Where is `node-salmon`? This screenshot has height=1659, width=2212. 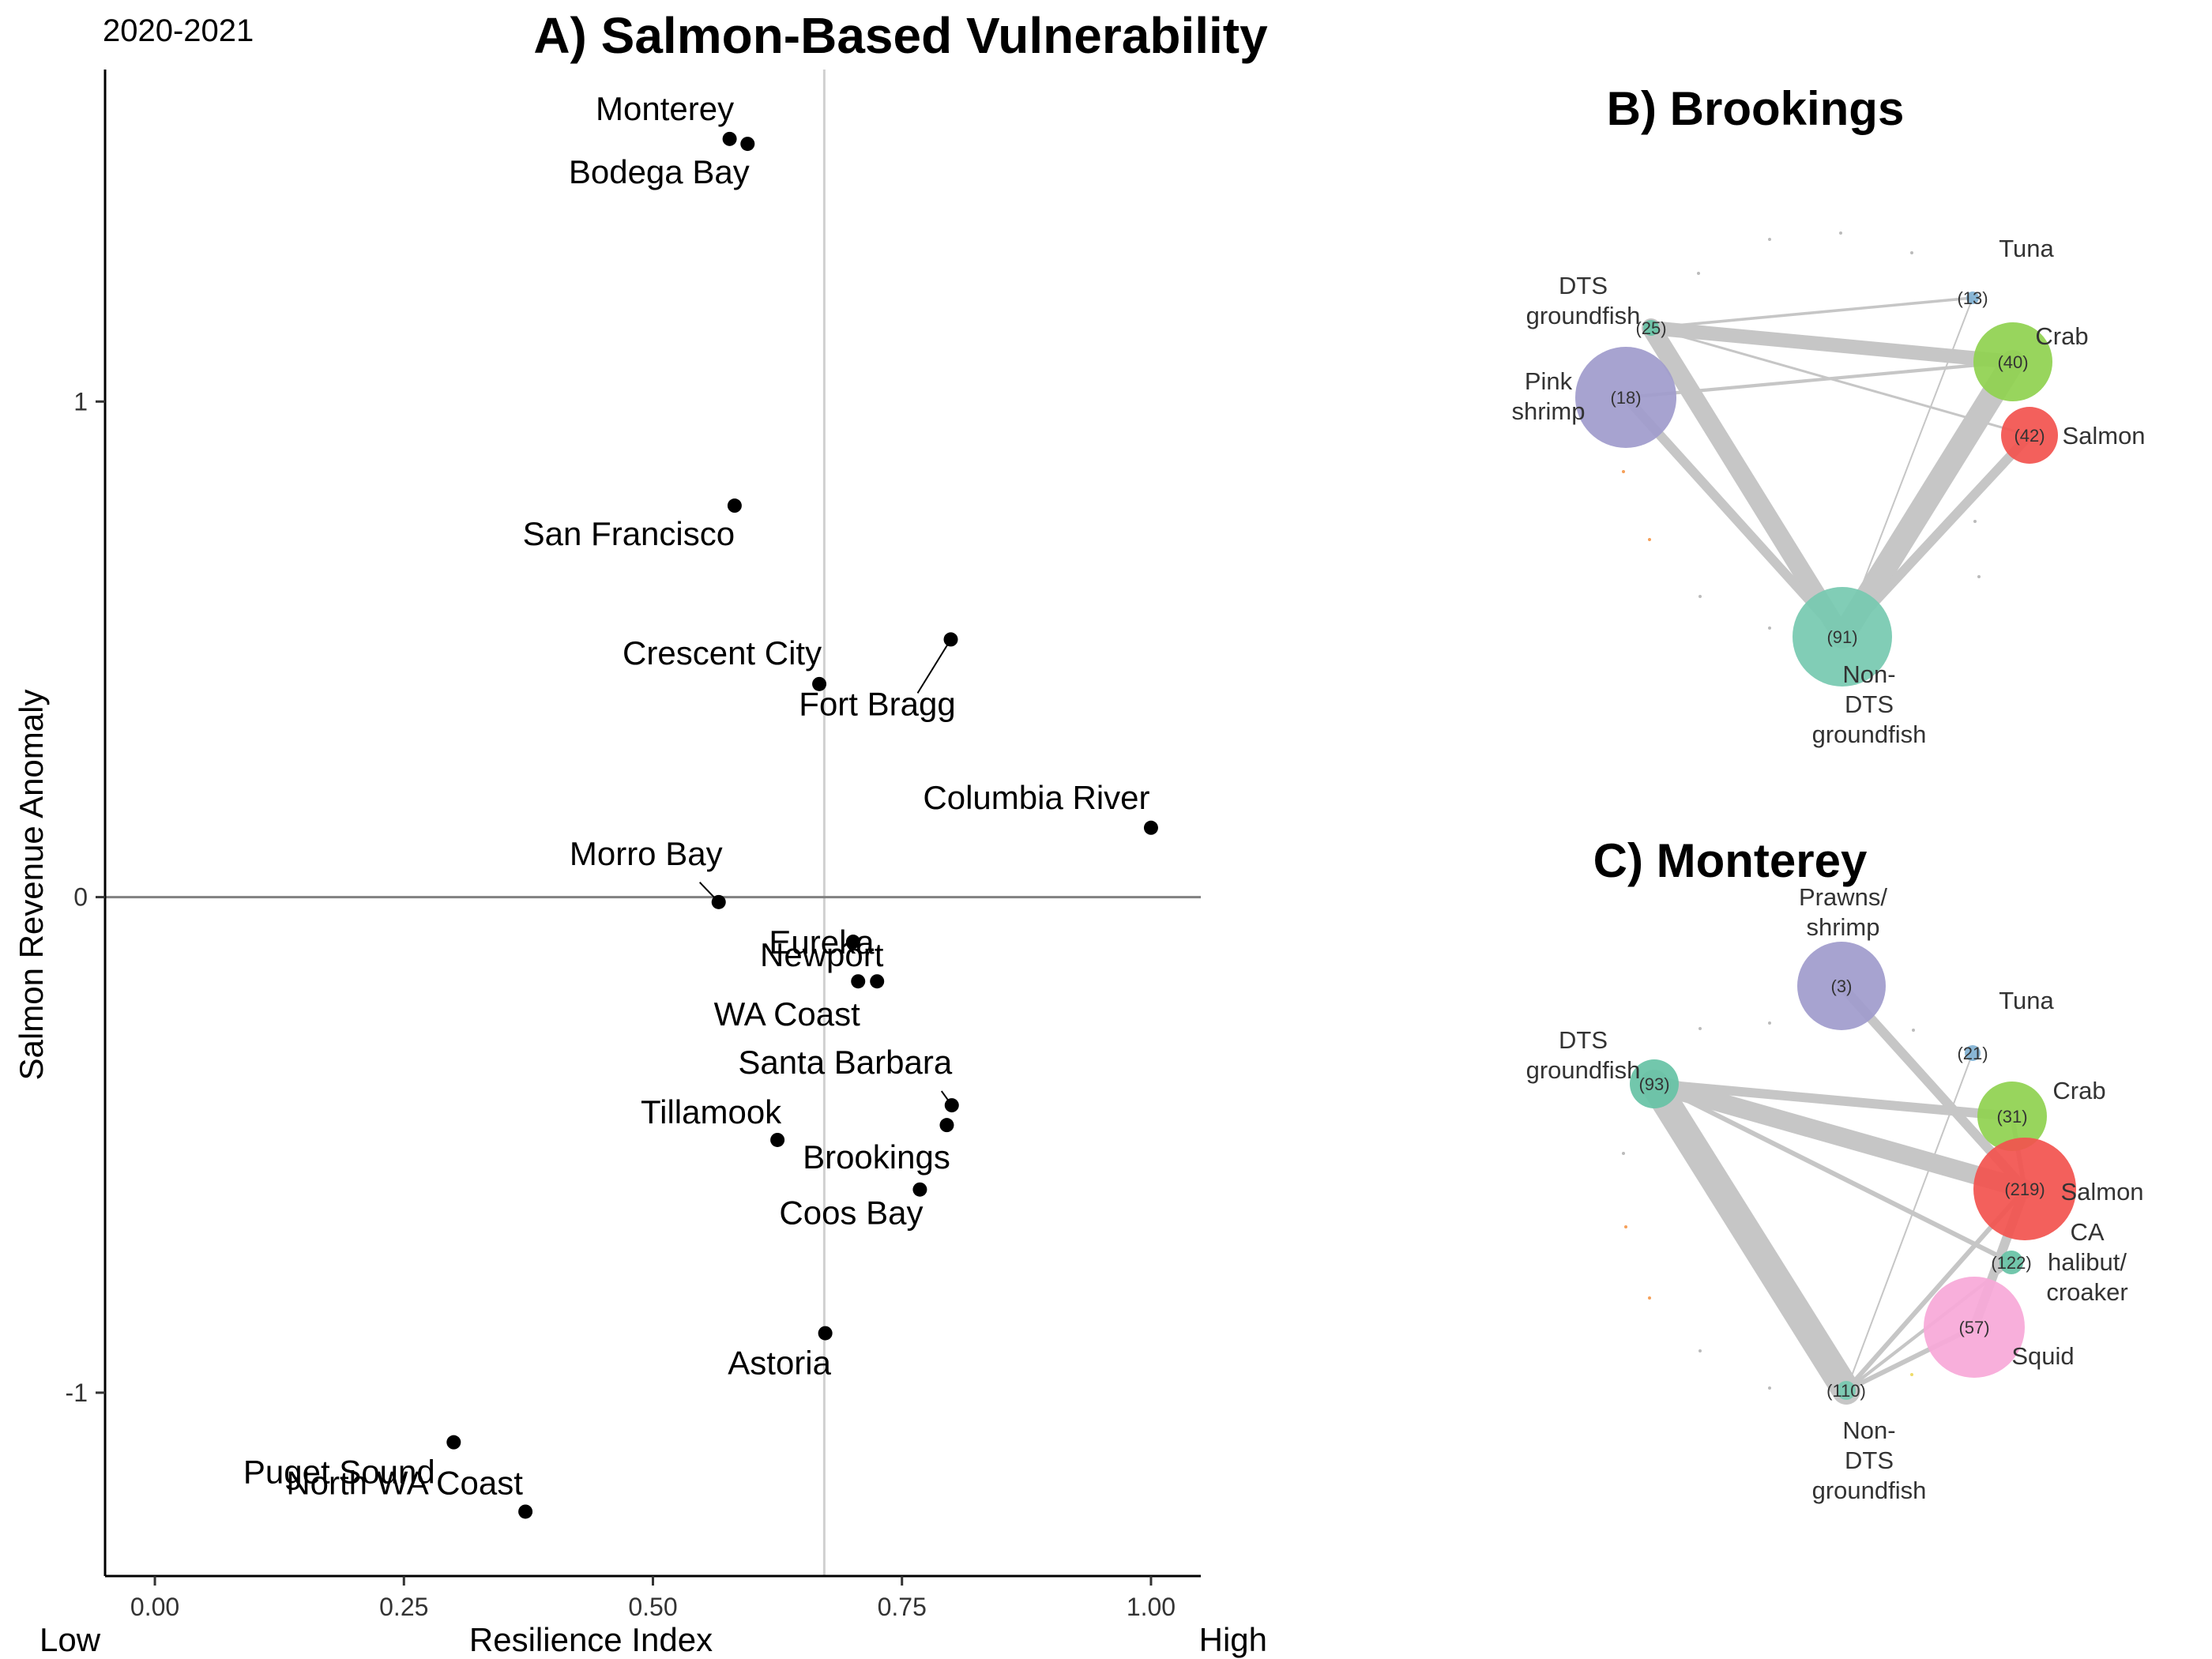 node-salmon is located at coordinates (2029, 436).